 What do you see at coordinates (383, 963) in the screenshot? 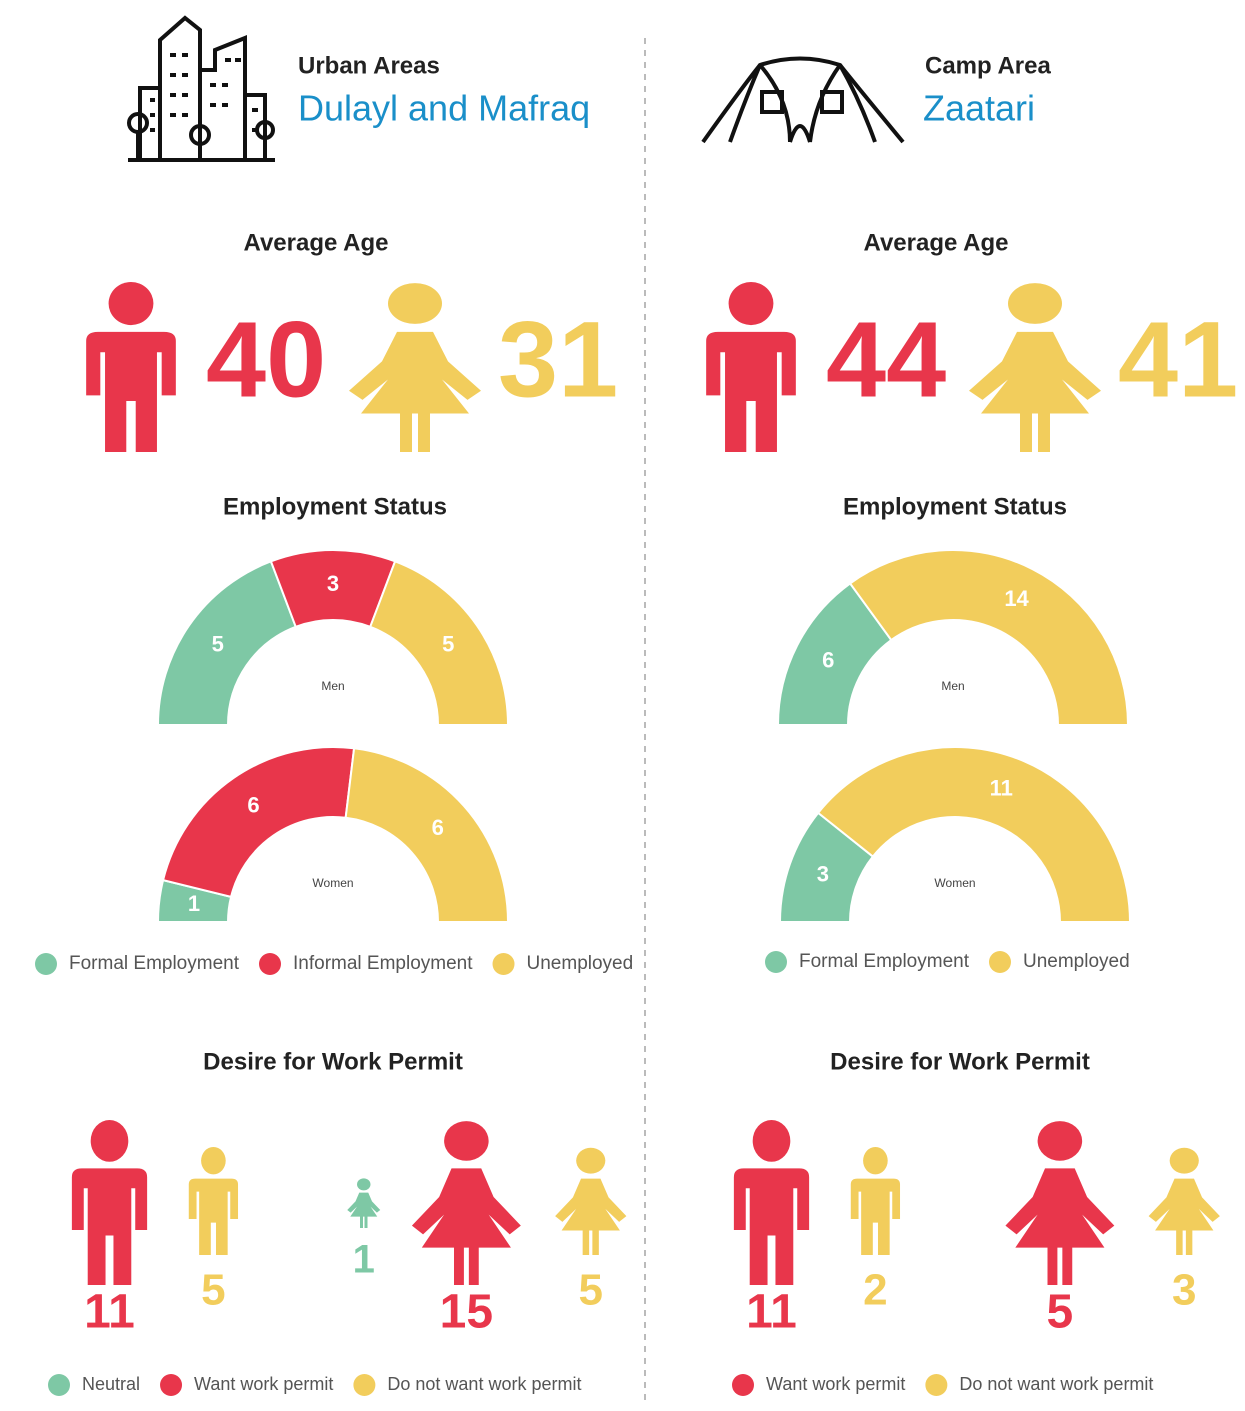
I see `legend-label: Informal Employment` at bounding box center [383, 963].